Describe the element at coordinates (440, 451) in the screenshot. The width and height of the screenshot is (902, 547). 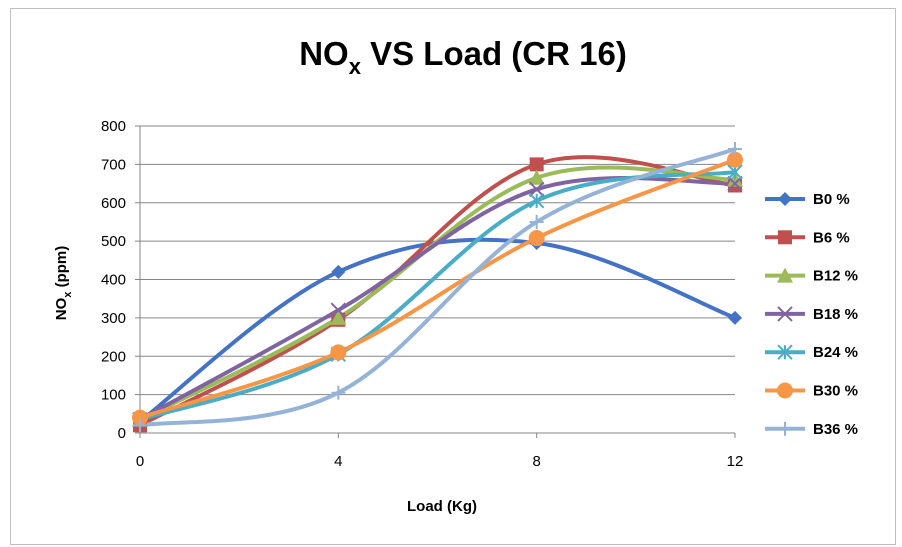
I see `x-axis-ticks: 0 4 8 12` at that location.